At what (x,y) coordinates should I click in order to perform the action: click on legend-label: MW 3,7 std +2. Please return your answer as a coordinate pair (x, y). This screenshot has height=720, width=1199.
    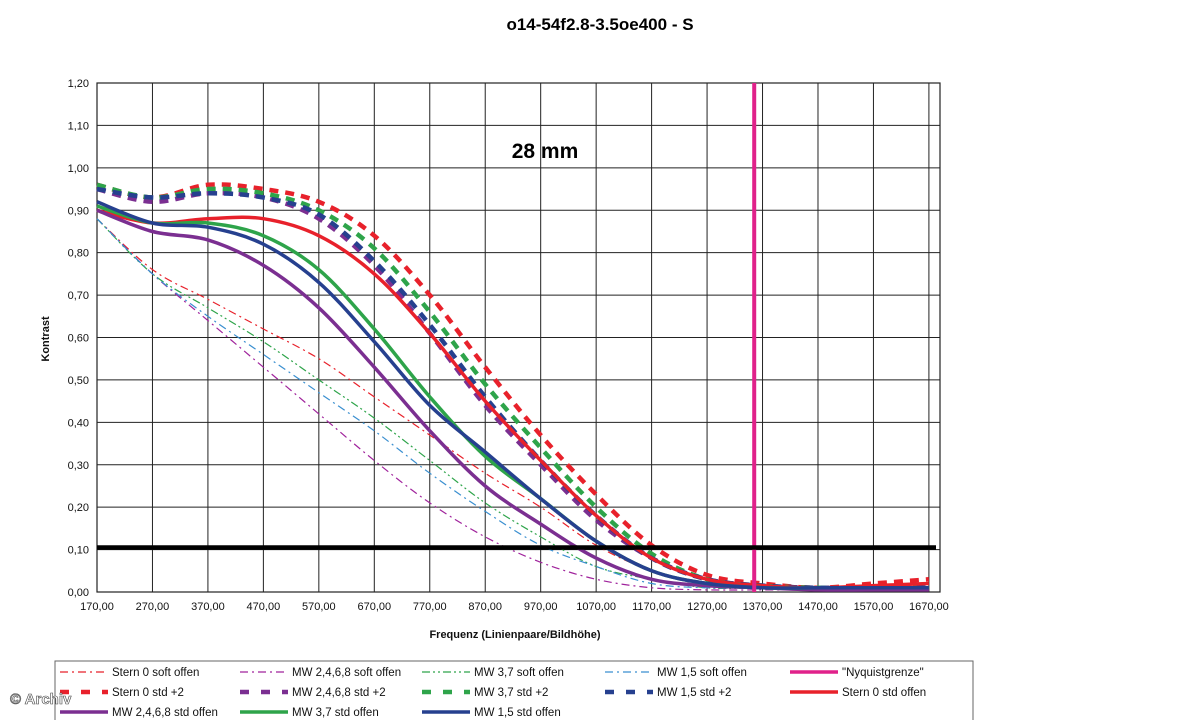
    Looking at the image, I should click on (511, 693).